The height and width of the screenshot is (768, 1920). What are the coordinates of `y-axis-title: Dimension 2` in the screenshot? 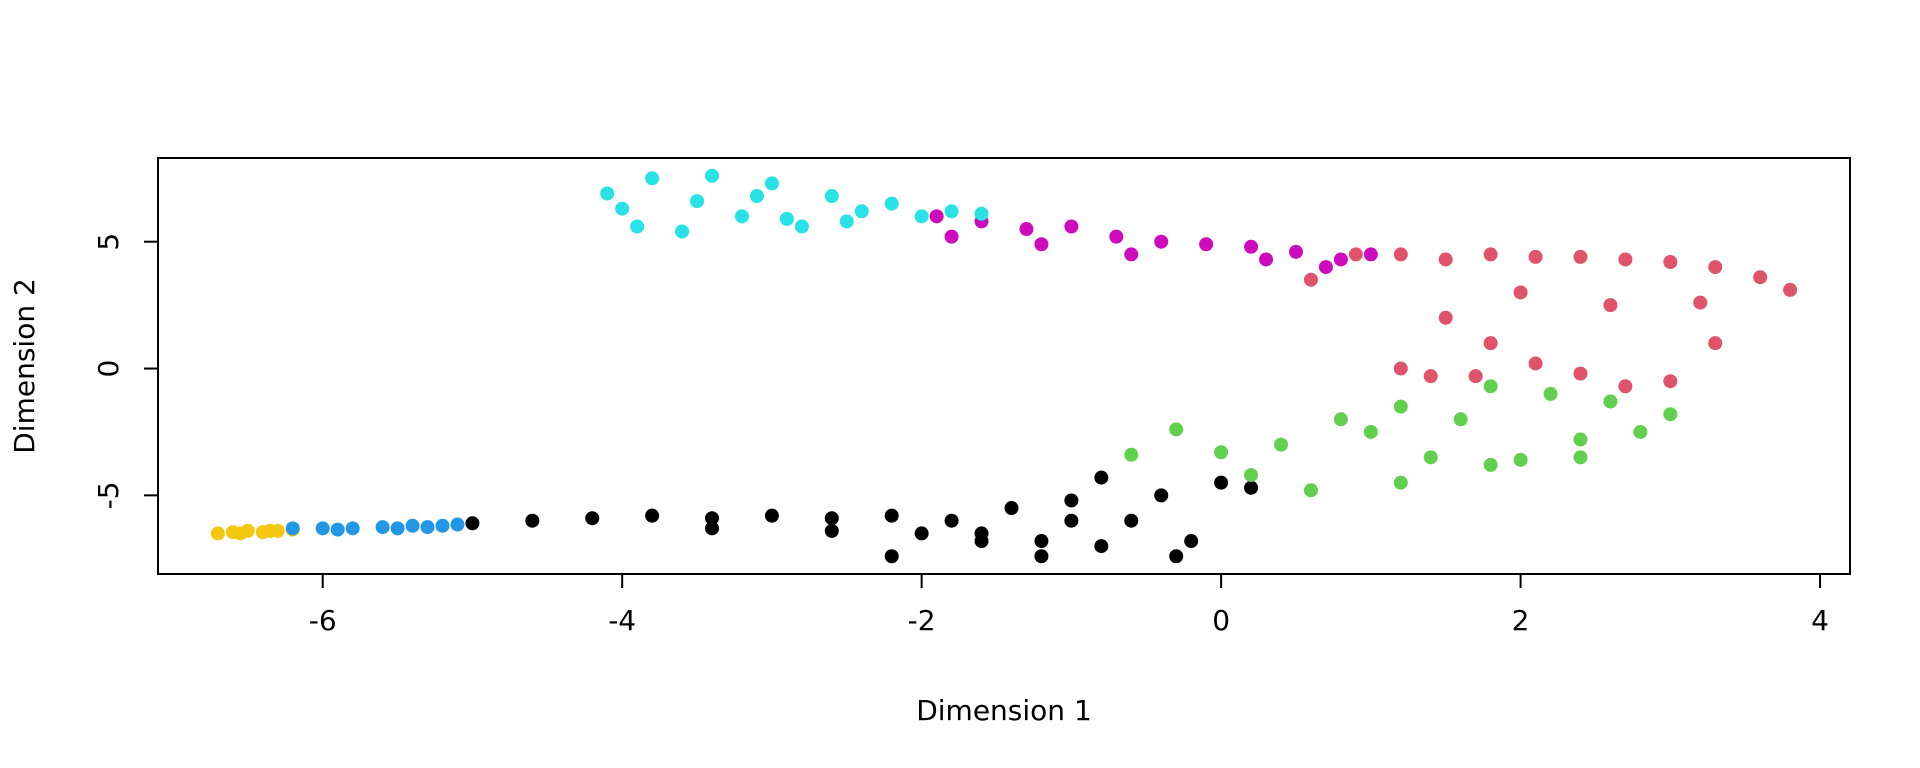 It's located at (24, 366).